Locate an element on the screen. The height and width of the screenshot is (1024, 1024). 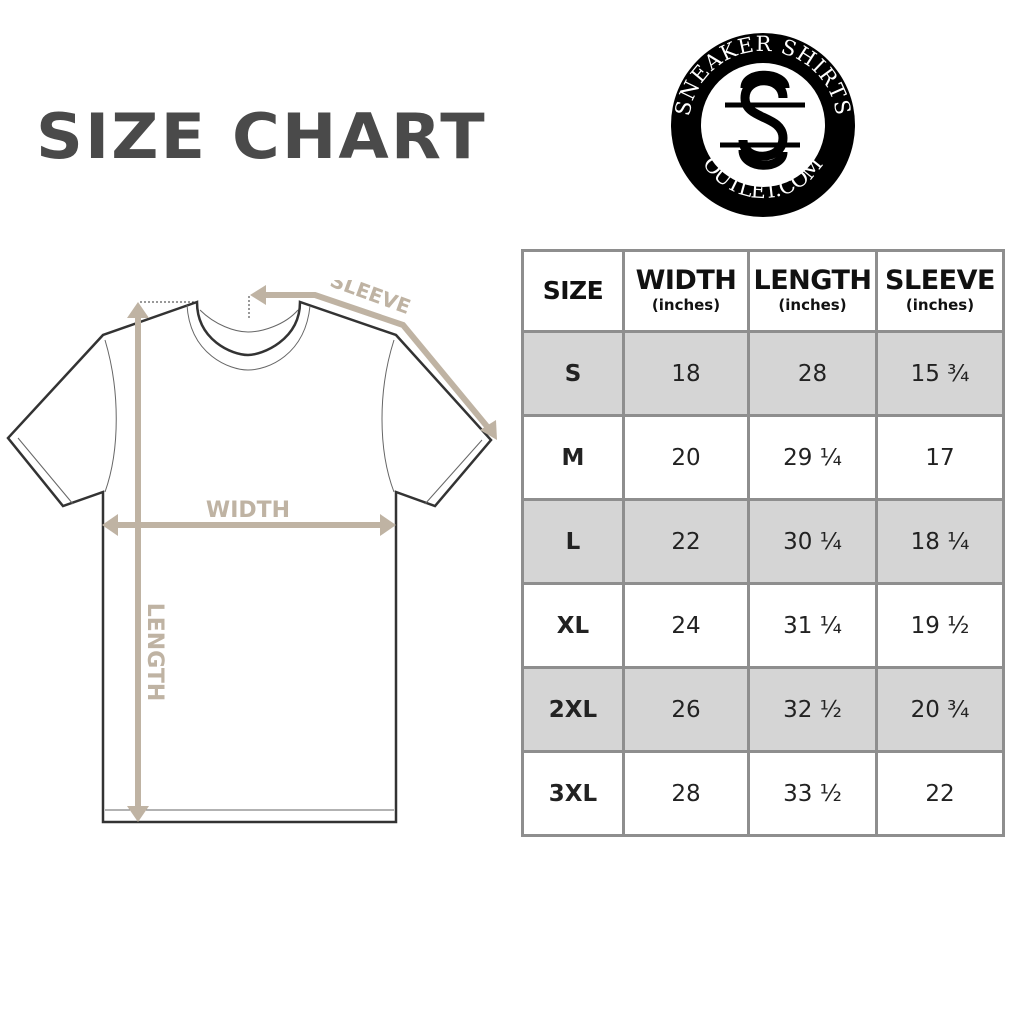
width-label: WIDTH is located at coordinates (248, 510).